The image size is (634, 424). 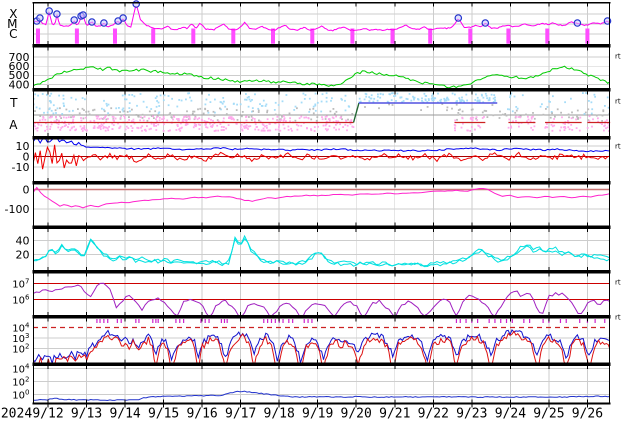 I want to click on y-axis-label: 500, so click(x=19, y=75).